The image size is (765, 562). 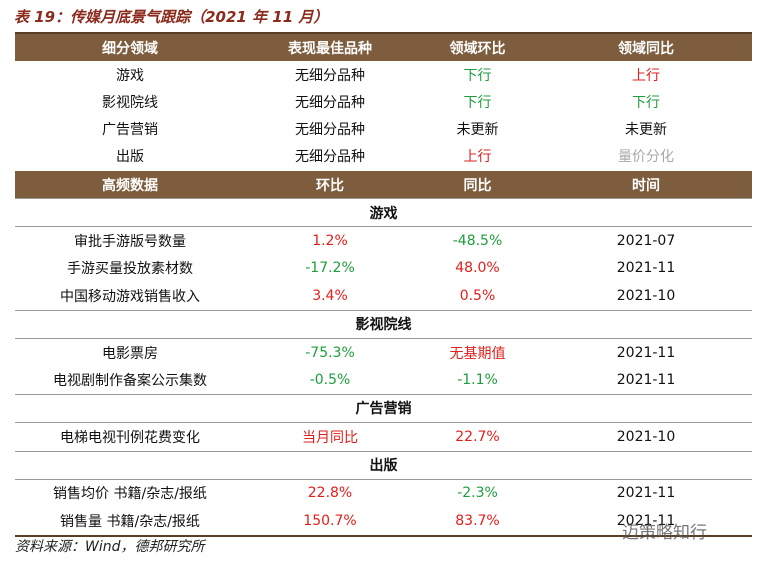 What do you see at coordinates (383, 128) in the screenshot?
I see `row: 广告营销 无细分品种 未更新 未更新` at bounding box center [383, 128].